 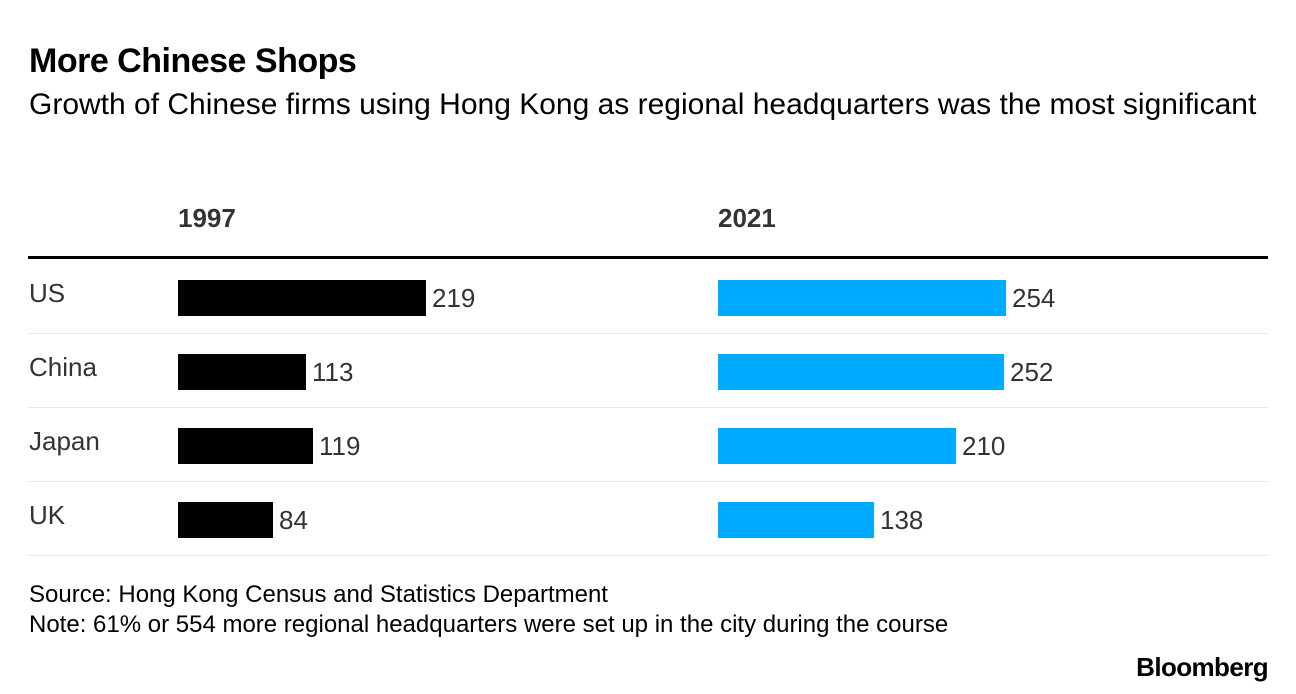 I want to click on category-label-uk: UK, so click(x=47, y=515).